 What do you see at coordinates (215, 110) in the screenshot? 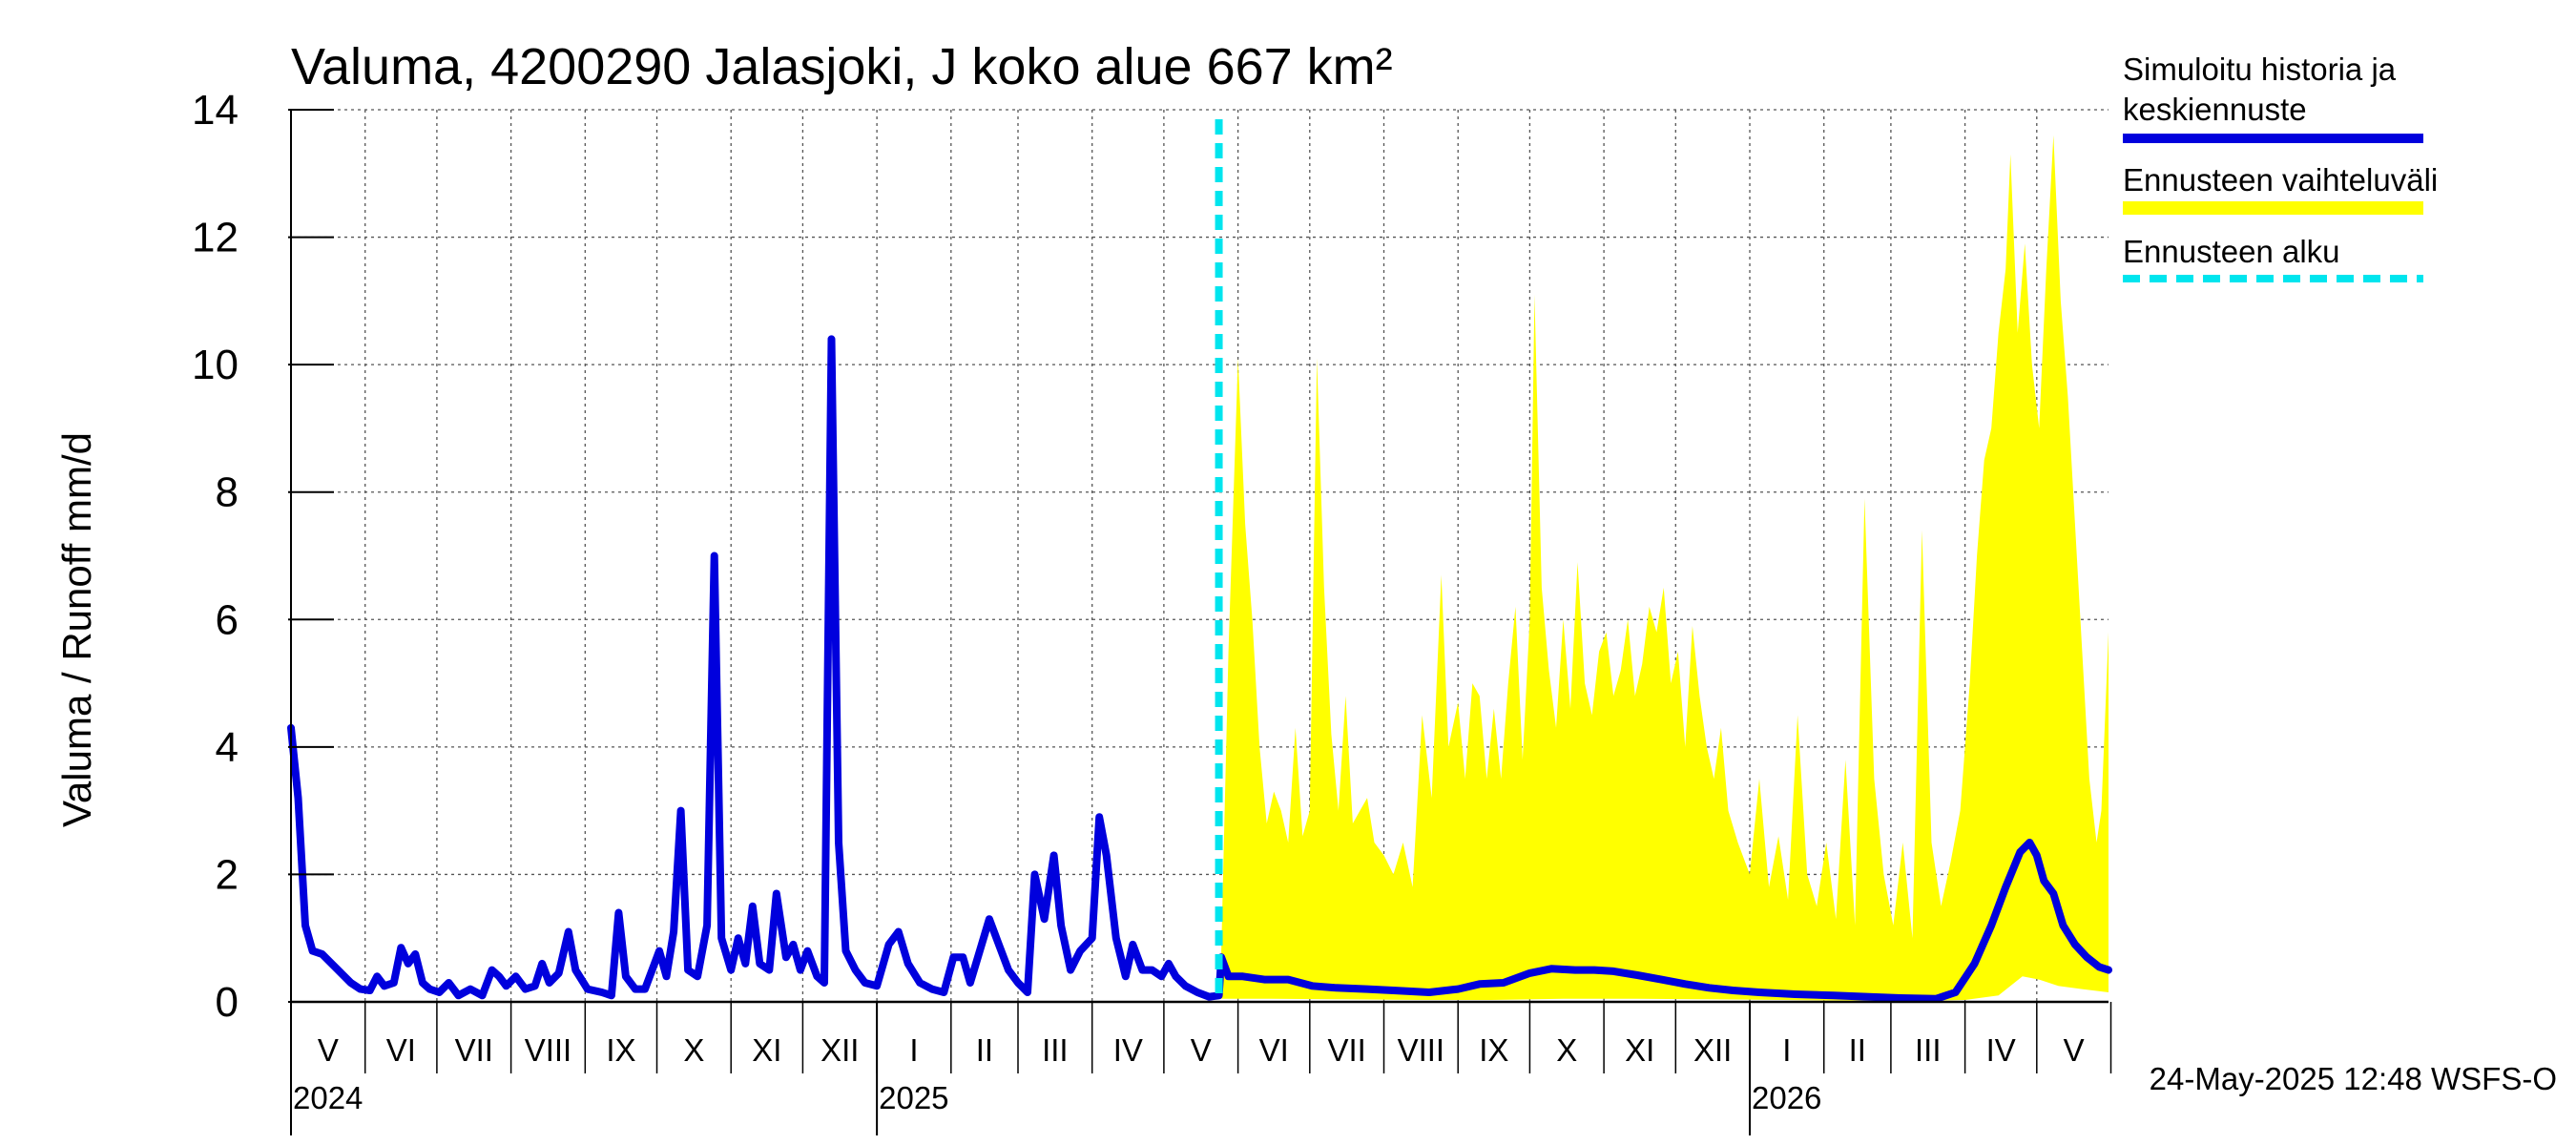
I see `y-tick-label-14: 14` at bounding box center [215, 110].